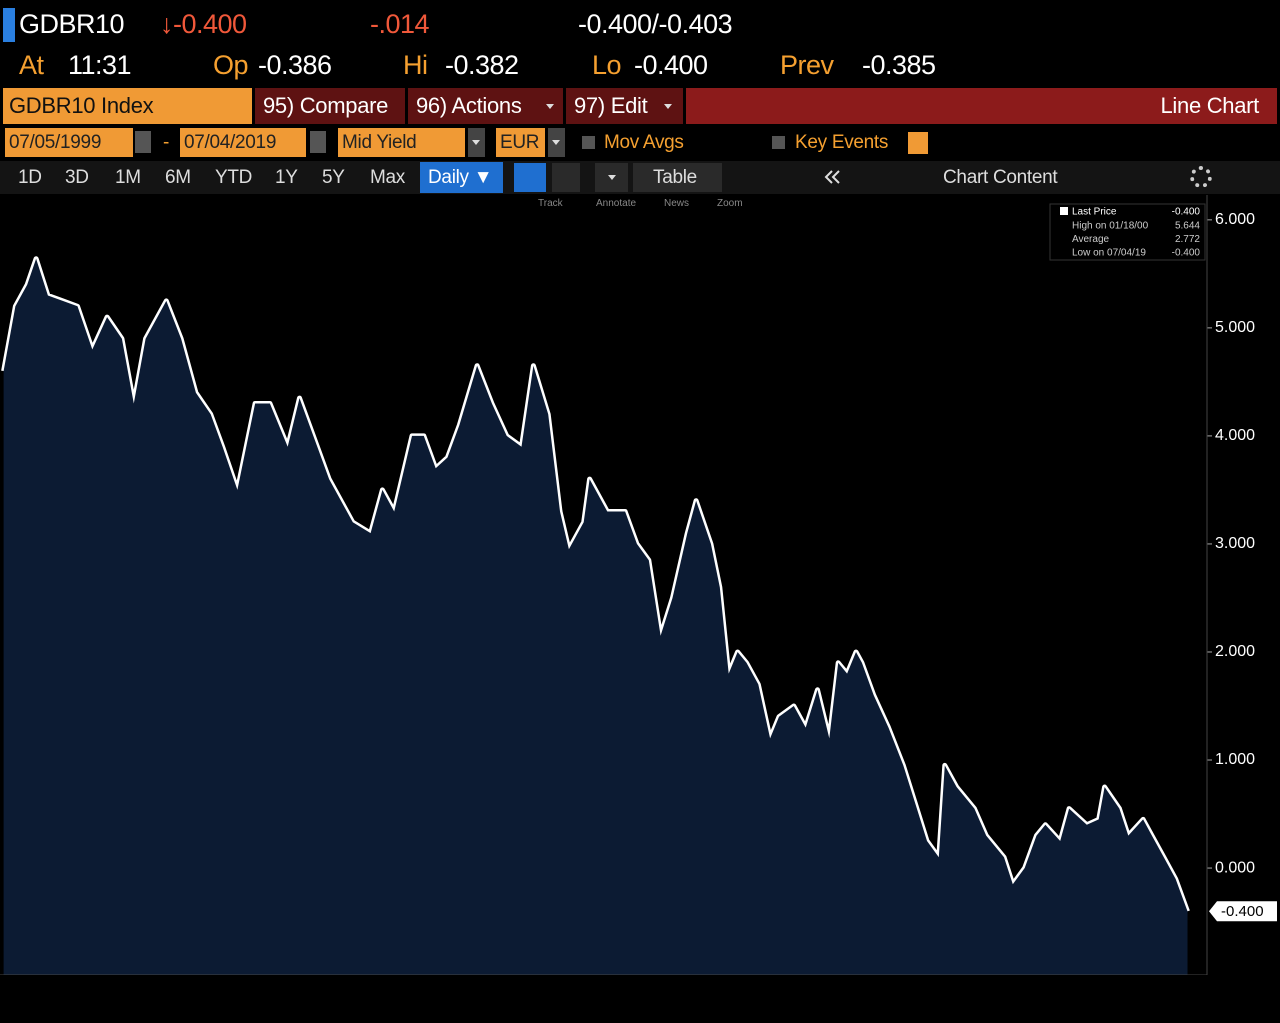 The height and width of the screenshot is (1023, 1280). I want to click on y-tick-label: 3.000, so click(1235, 543).